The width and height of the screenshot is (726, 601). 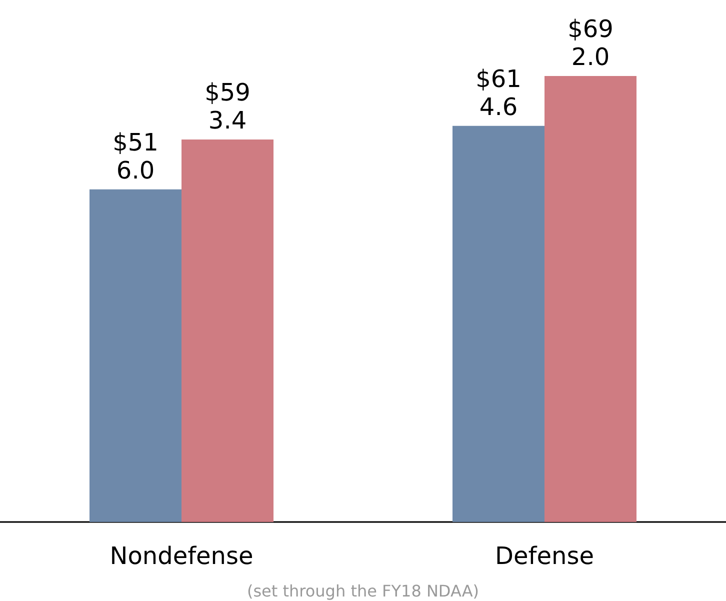 I want to click on data-label: $516.0, so click(x=135, y=156).